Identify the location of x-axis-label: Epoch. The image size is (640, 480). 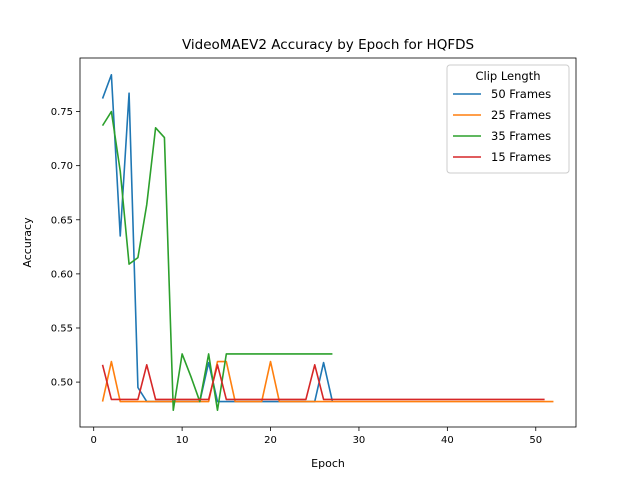
(328, 463).